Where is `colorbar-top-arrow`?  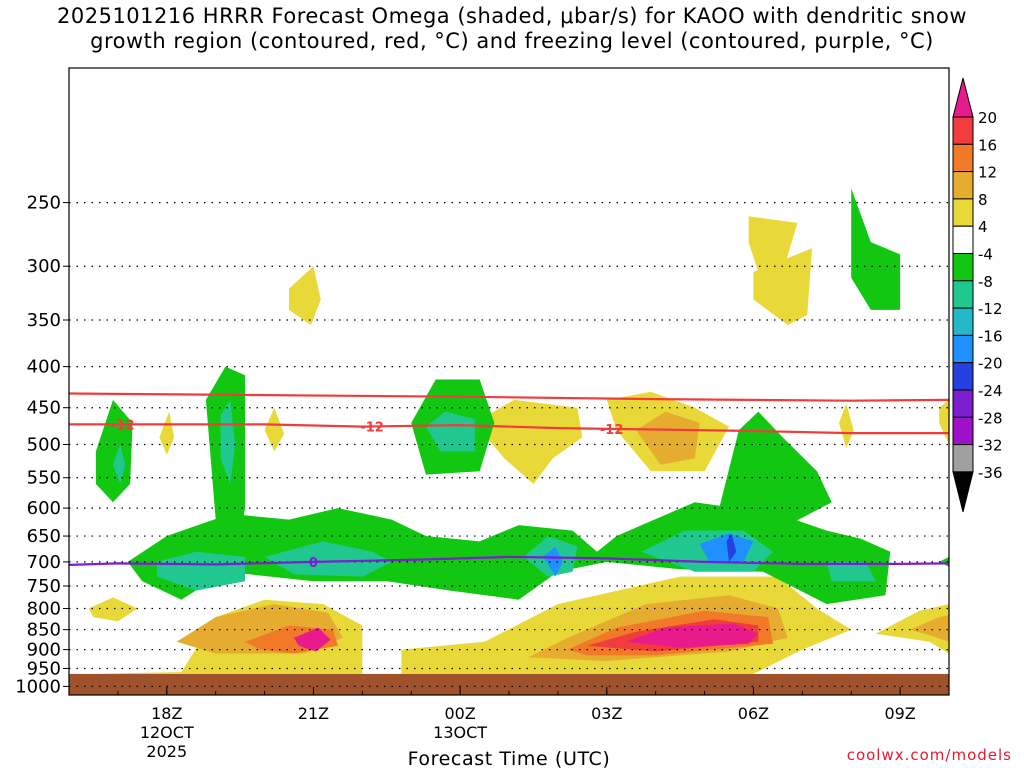 colorbar-top-arrow is located at coordinates (963, 97).